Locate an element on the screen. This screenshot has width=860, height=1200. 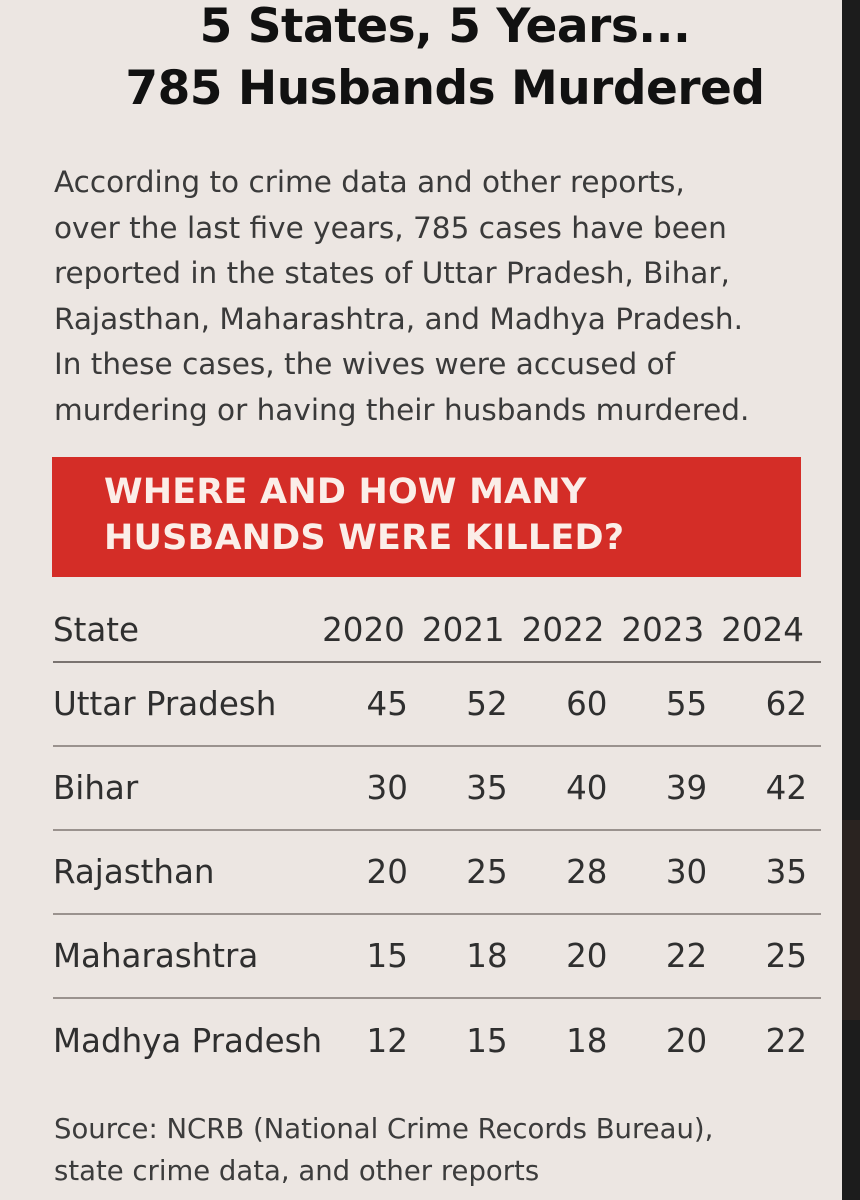
background-edge is located at coordinates (851, 920).